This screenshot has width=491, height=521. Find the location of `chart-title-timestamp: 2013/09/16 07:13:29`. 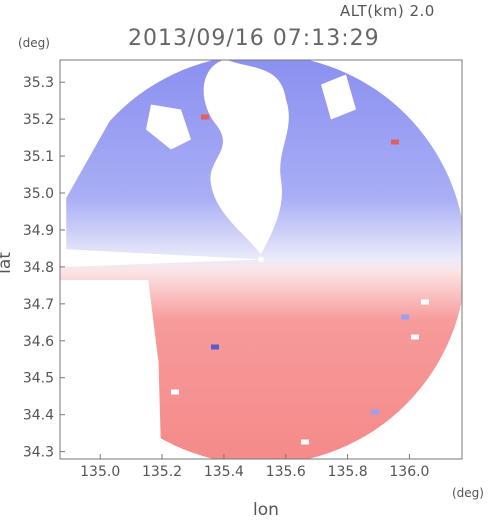

chart-title-timestamp: 2013/09/16 07:13:29 is located at coordinates (254, 38).